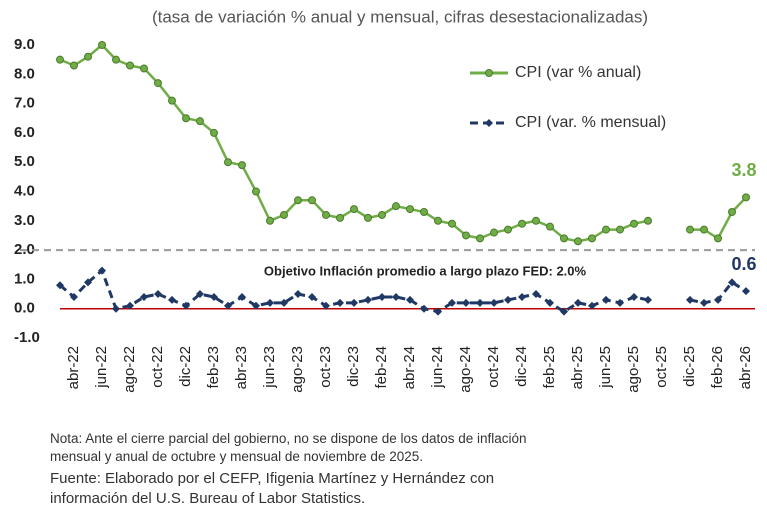  What do you see at coordinates (549, 367) in the screenshot?
I see `x-tick-label: feb-25` at bounding box center [549, 367].